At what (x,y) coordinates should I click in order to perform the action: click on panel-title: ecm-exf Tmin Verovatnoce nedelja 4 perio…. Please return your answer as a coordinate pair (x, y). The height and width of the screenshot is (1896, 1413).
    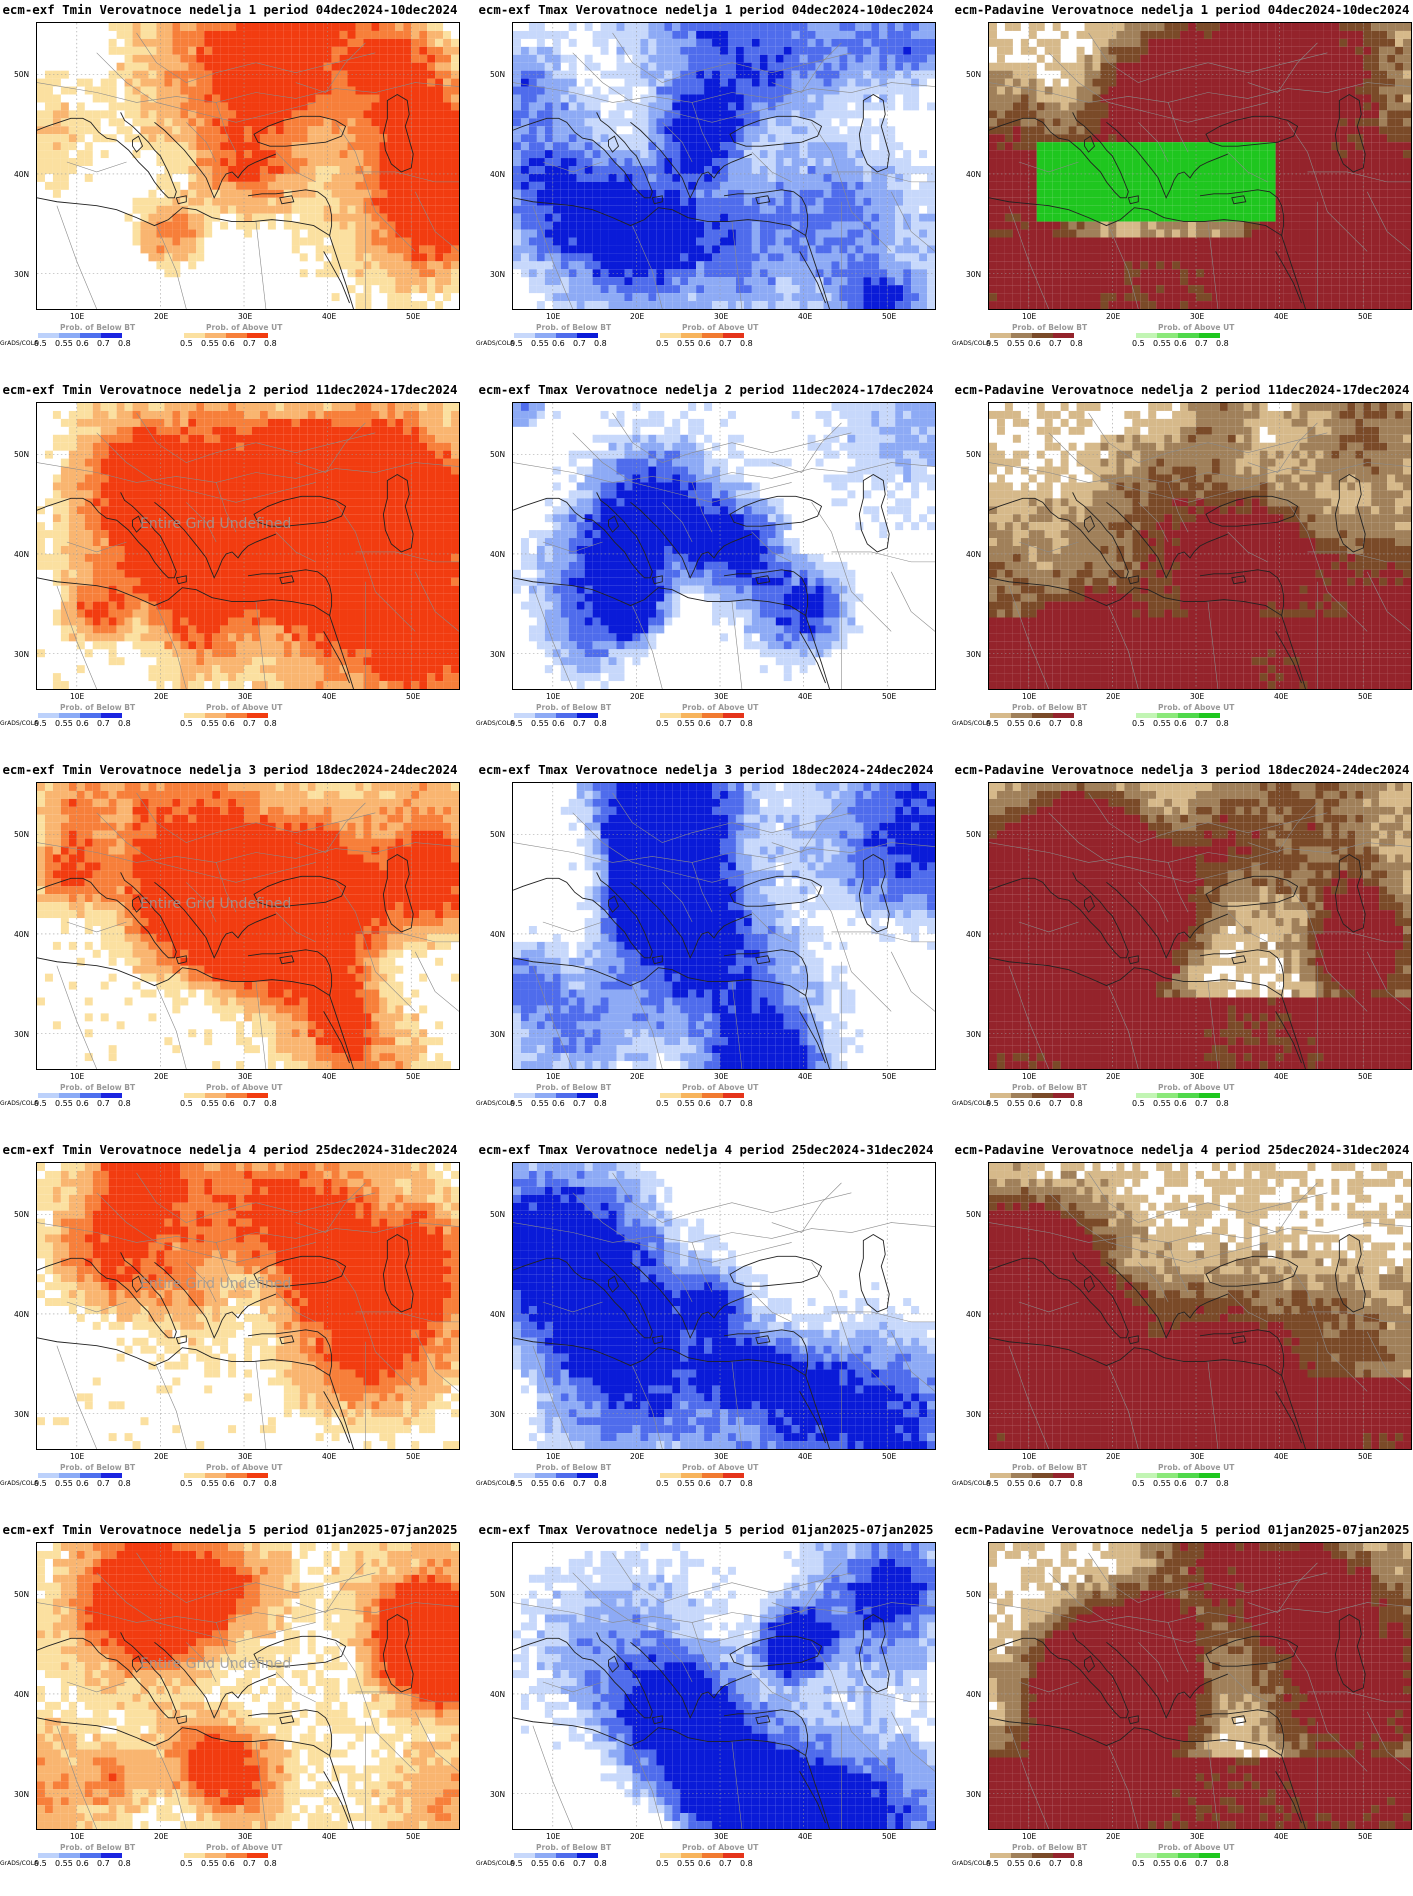
    Looking at the image, I should click on (230, 1150).